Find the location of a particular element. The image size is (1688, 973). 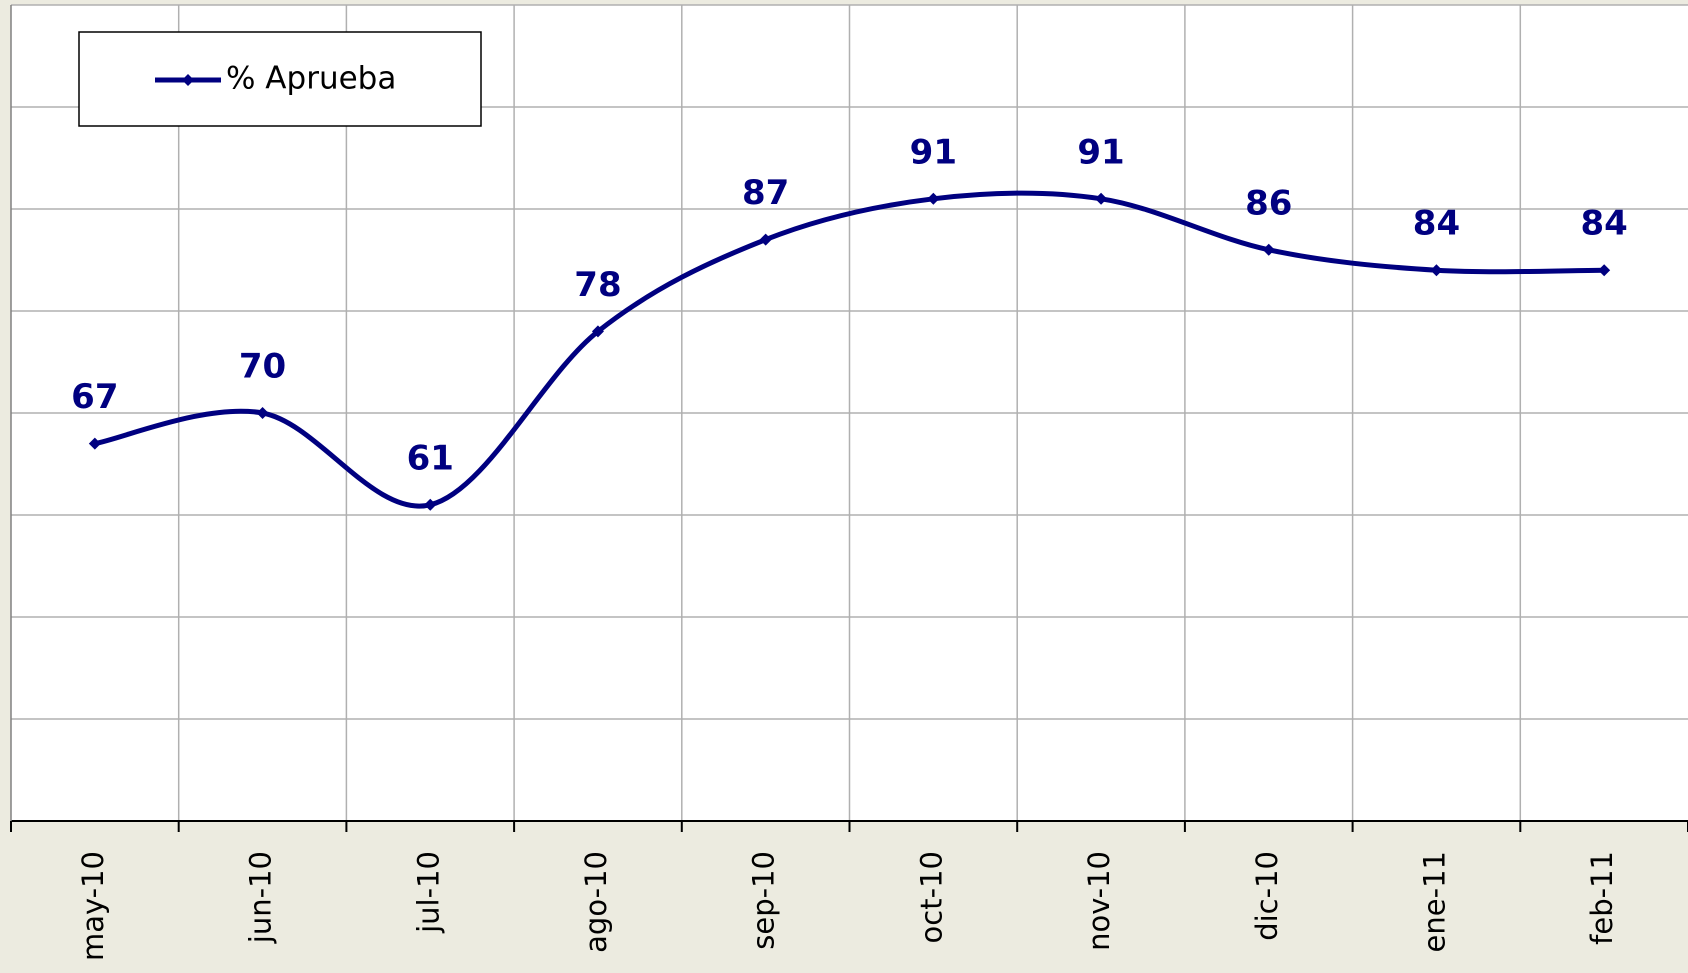

legend-label: % Aprueba is located at coordinates (311, 79).